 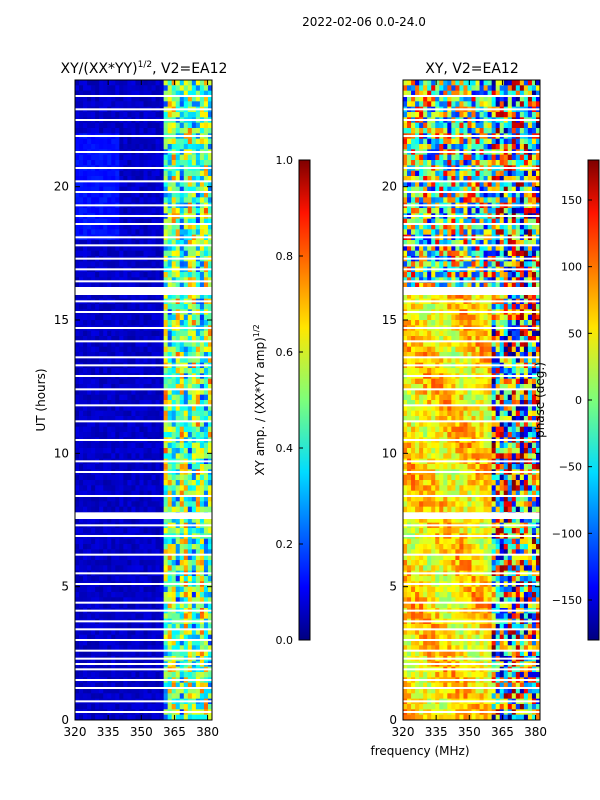 I want to click on colorbar-tick-label: 0.0, so click(x=285, y=640).